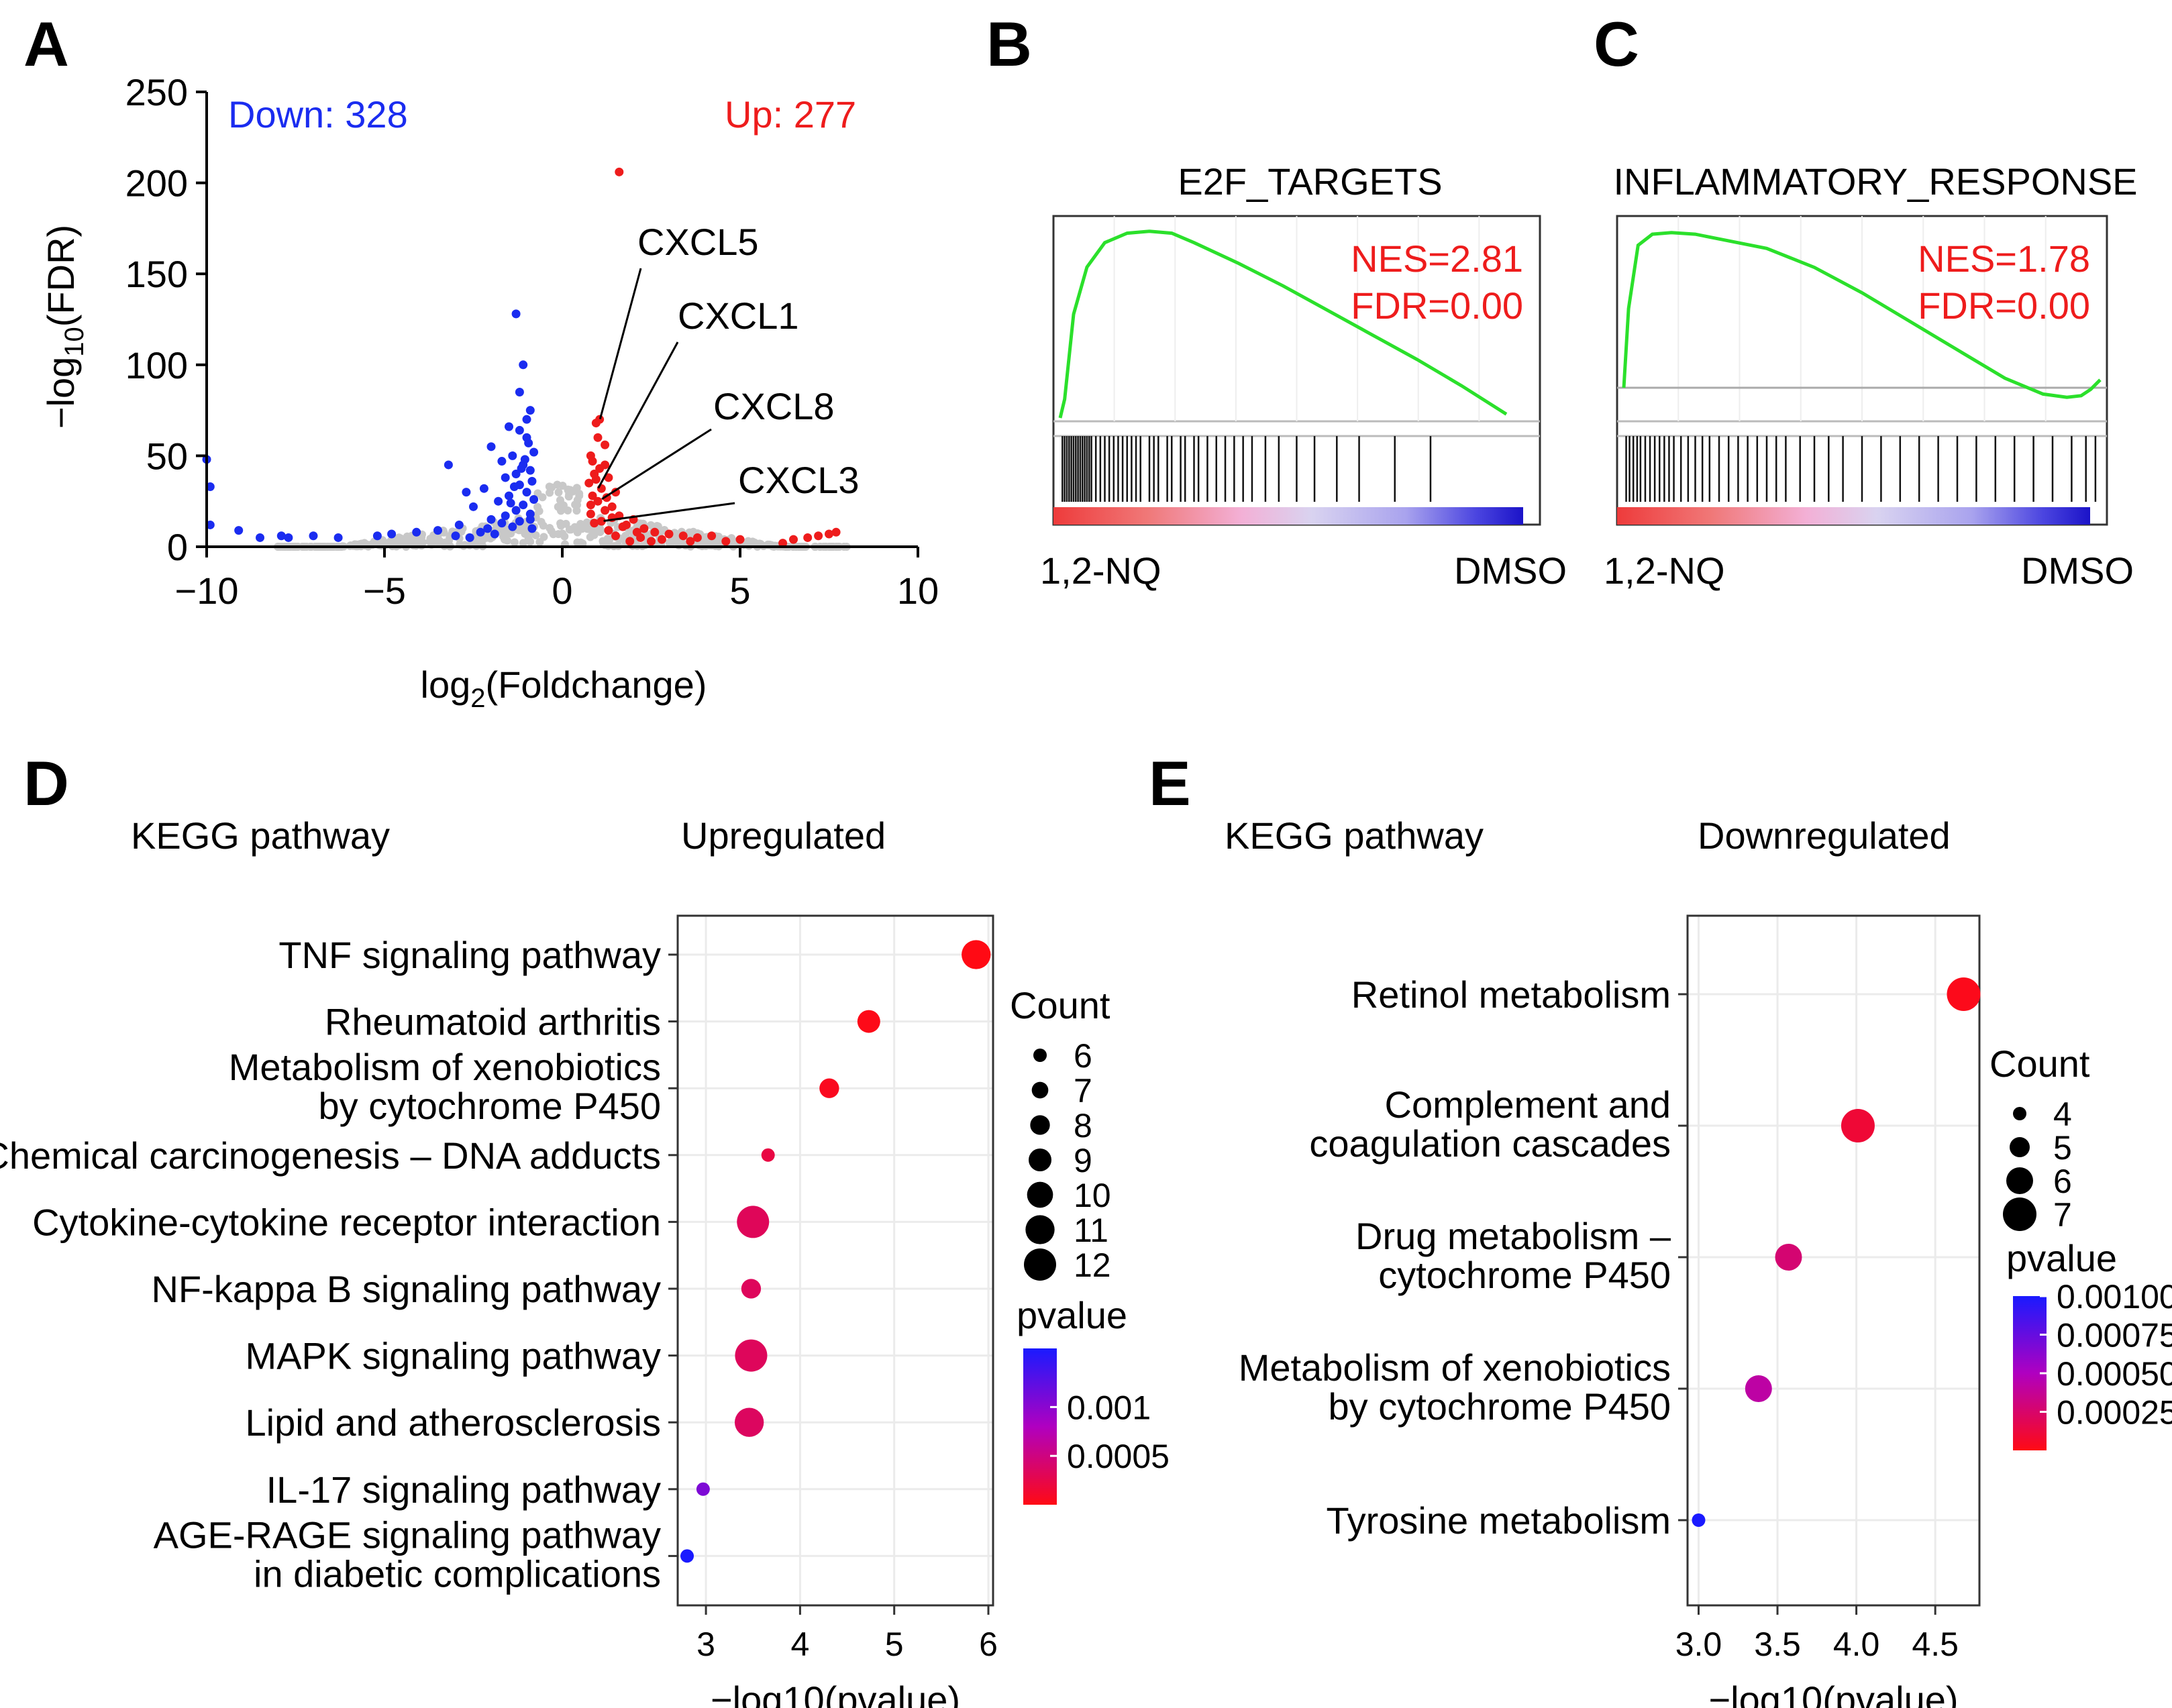  I want to click on count-legend-label: 11, so click(1091, 1230).